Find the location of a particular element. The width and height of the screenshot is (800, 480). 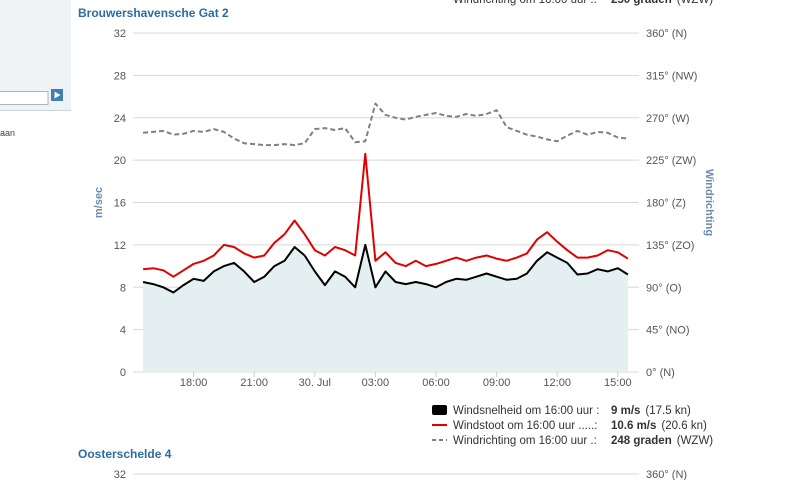

chart-title: Oosterschelde 4 is located at coordinates (125, 454).